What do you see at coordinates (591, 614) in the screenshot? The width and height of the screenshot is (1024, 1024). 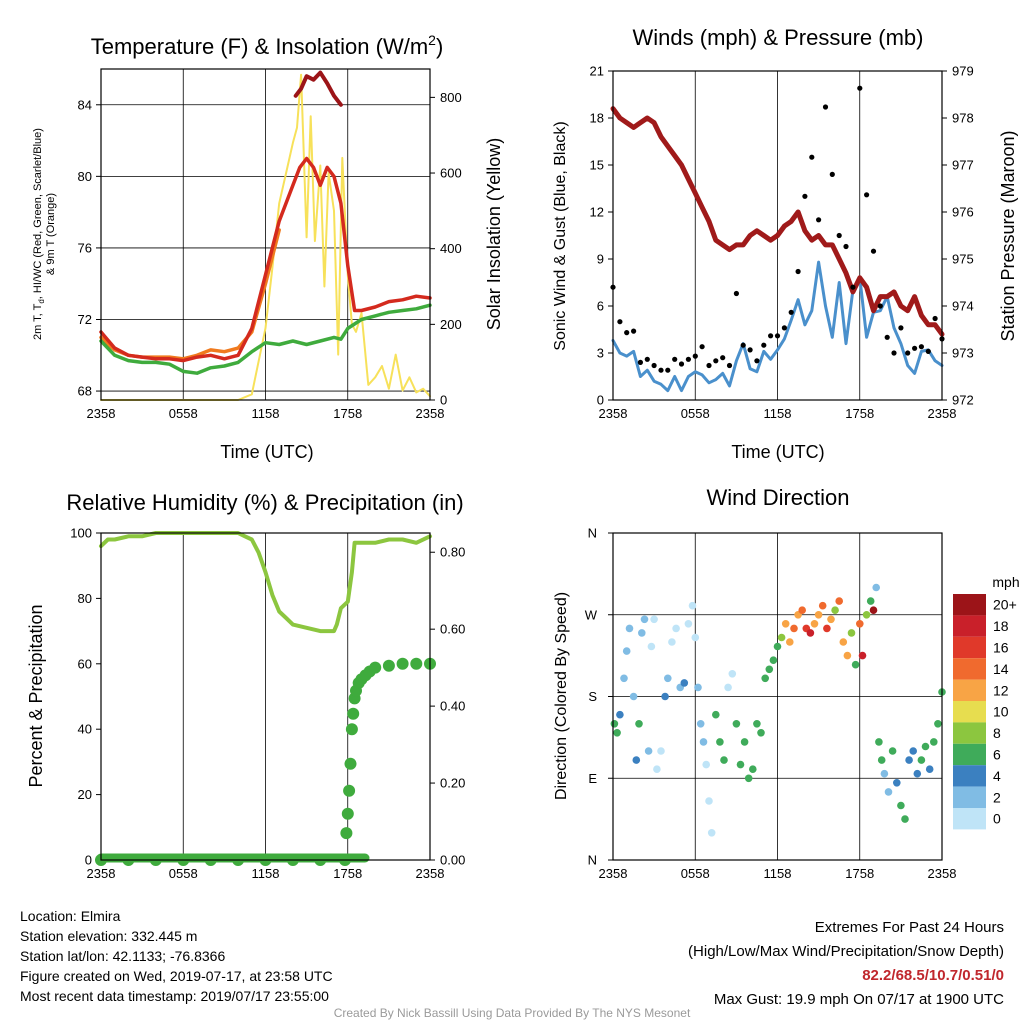 I see `direction-chart-ytick-label: W` at bounding box center [591, 614].